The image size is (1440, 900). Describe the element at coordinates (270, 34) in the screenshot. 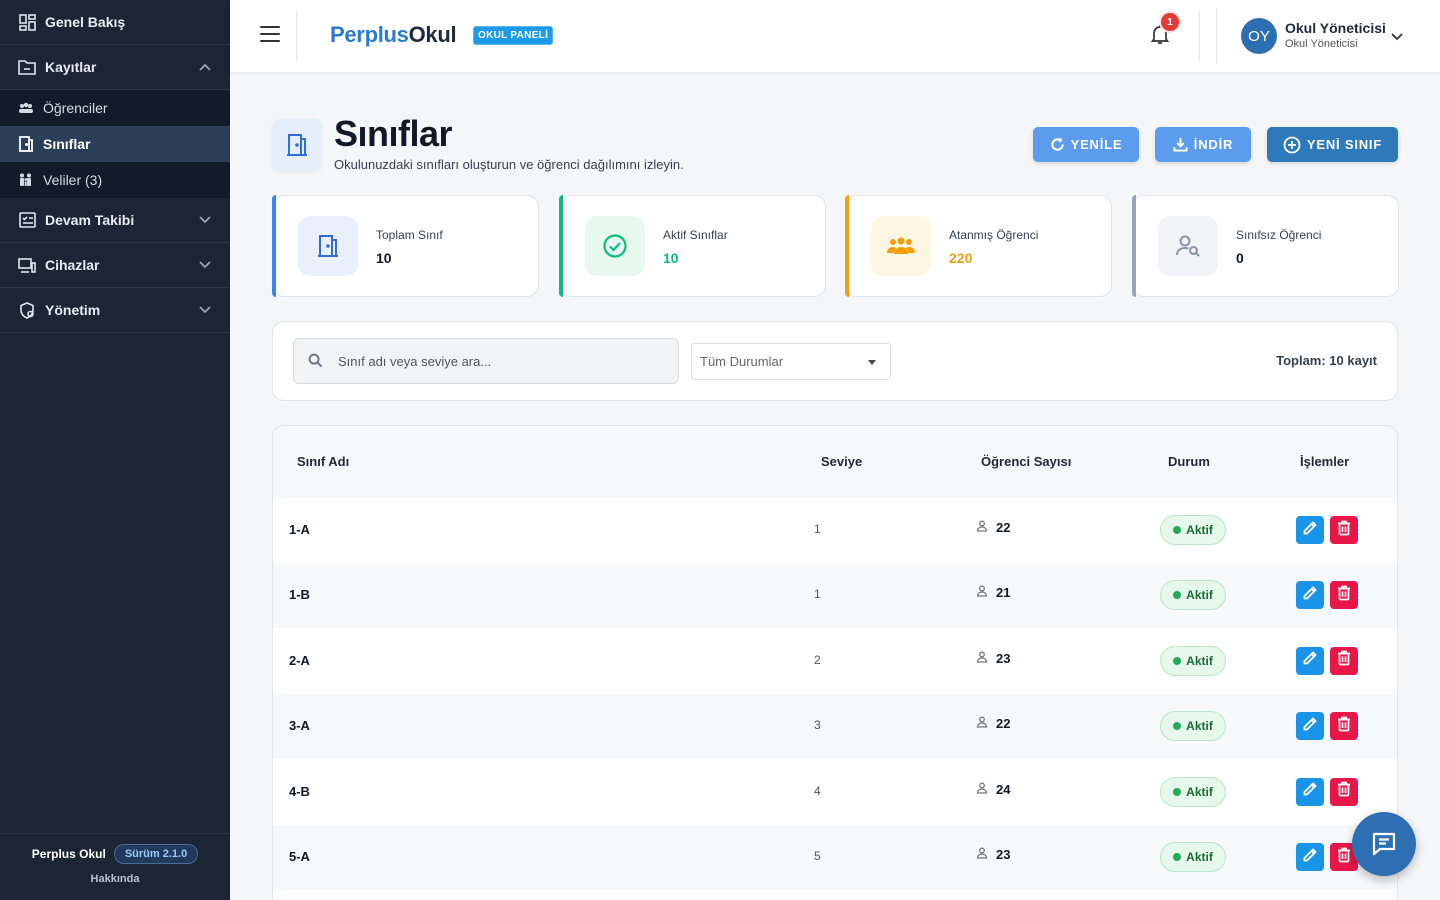

I see `menu-toggle-icon` at that location.